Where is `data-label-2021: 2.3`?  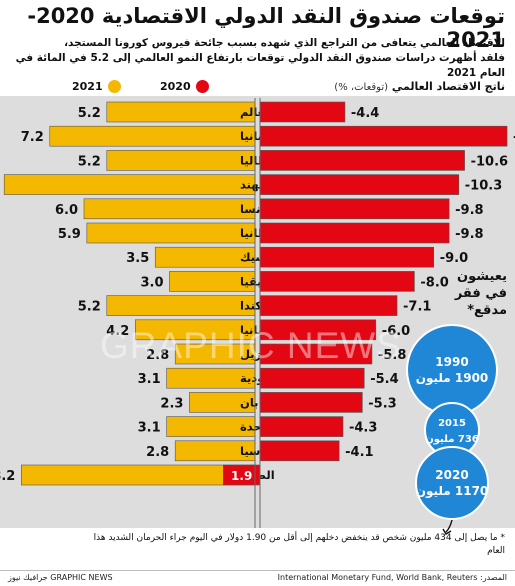
data-label-2021: 2.3 is located at coordinates (171, 403).